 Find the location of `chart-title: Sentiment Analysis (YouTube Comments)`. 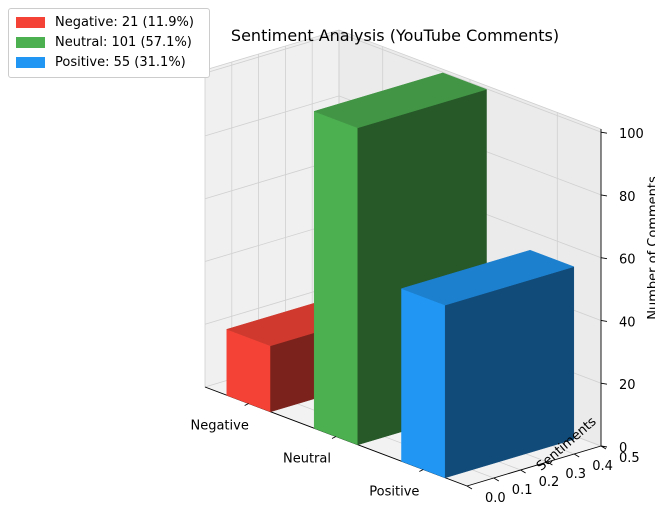

chart-title: Sentiment Analysis (YouTube Comments) is located at coordinates (395, 35).